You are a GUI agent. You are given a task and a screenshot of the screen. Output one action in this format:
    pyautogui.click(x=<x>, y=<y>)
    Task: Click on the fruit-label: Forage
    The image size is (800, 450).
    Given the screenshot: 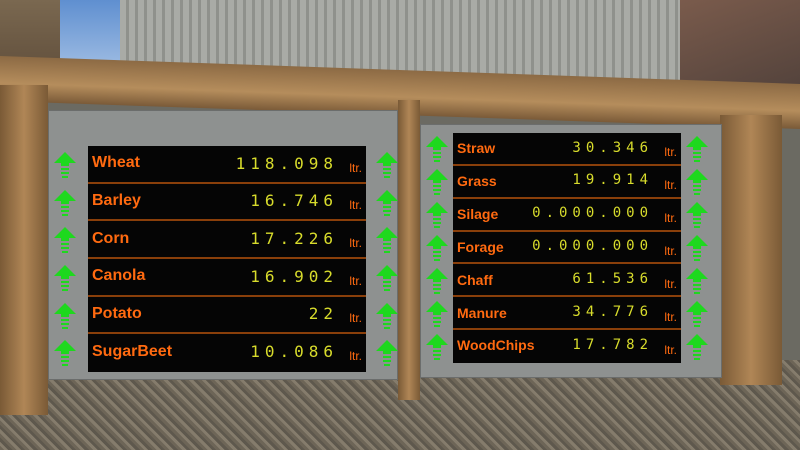 What is the action you would take?
    pyautogui.click(x=480, y=246)
    